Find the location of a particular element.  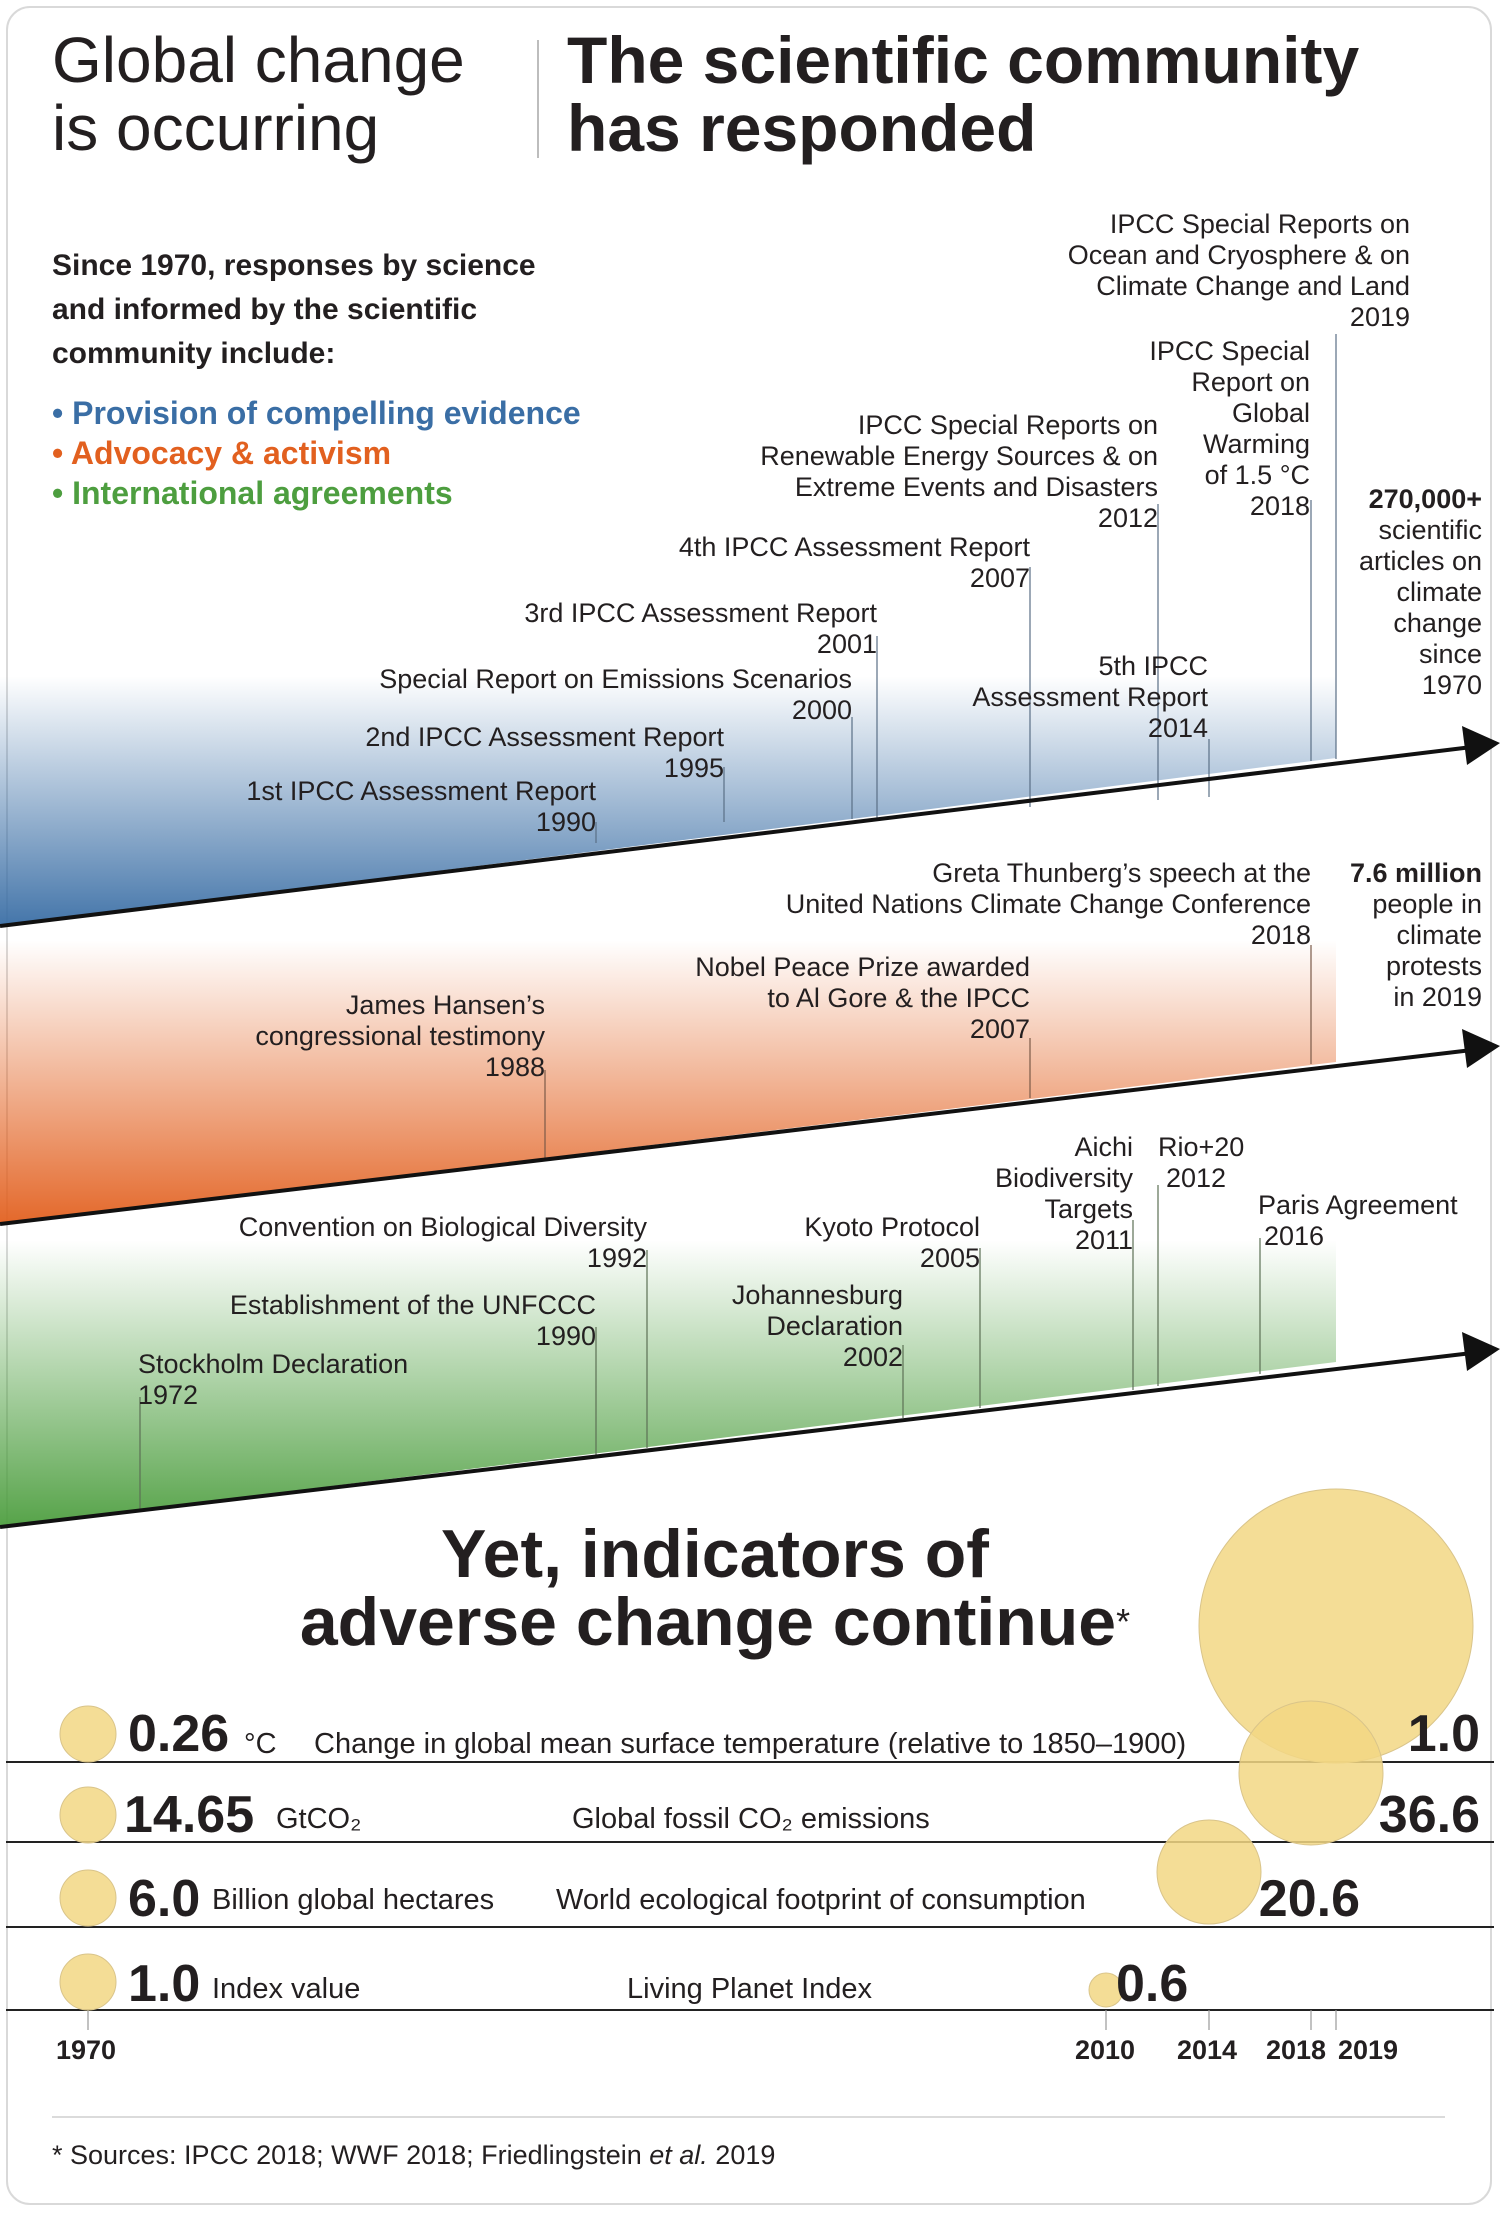

event-kyoto: Kyoto Protocol 2005 is located at coordinates (870, 1243).